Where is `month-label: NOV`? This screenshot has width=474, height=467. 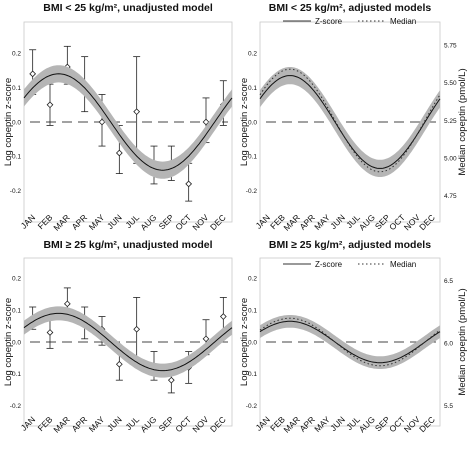
month-label: NOV is located at coordinates (200, 424).